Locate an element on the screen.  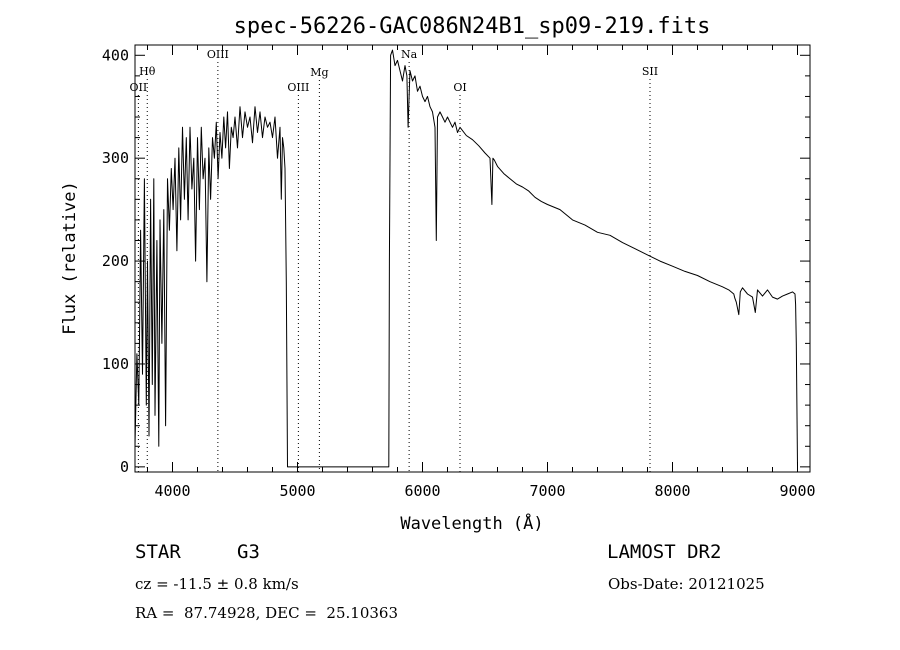
x-tick-label: 6000 is located at coordinates (422, 491).